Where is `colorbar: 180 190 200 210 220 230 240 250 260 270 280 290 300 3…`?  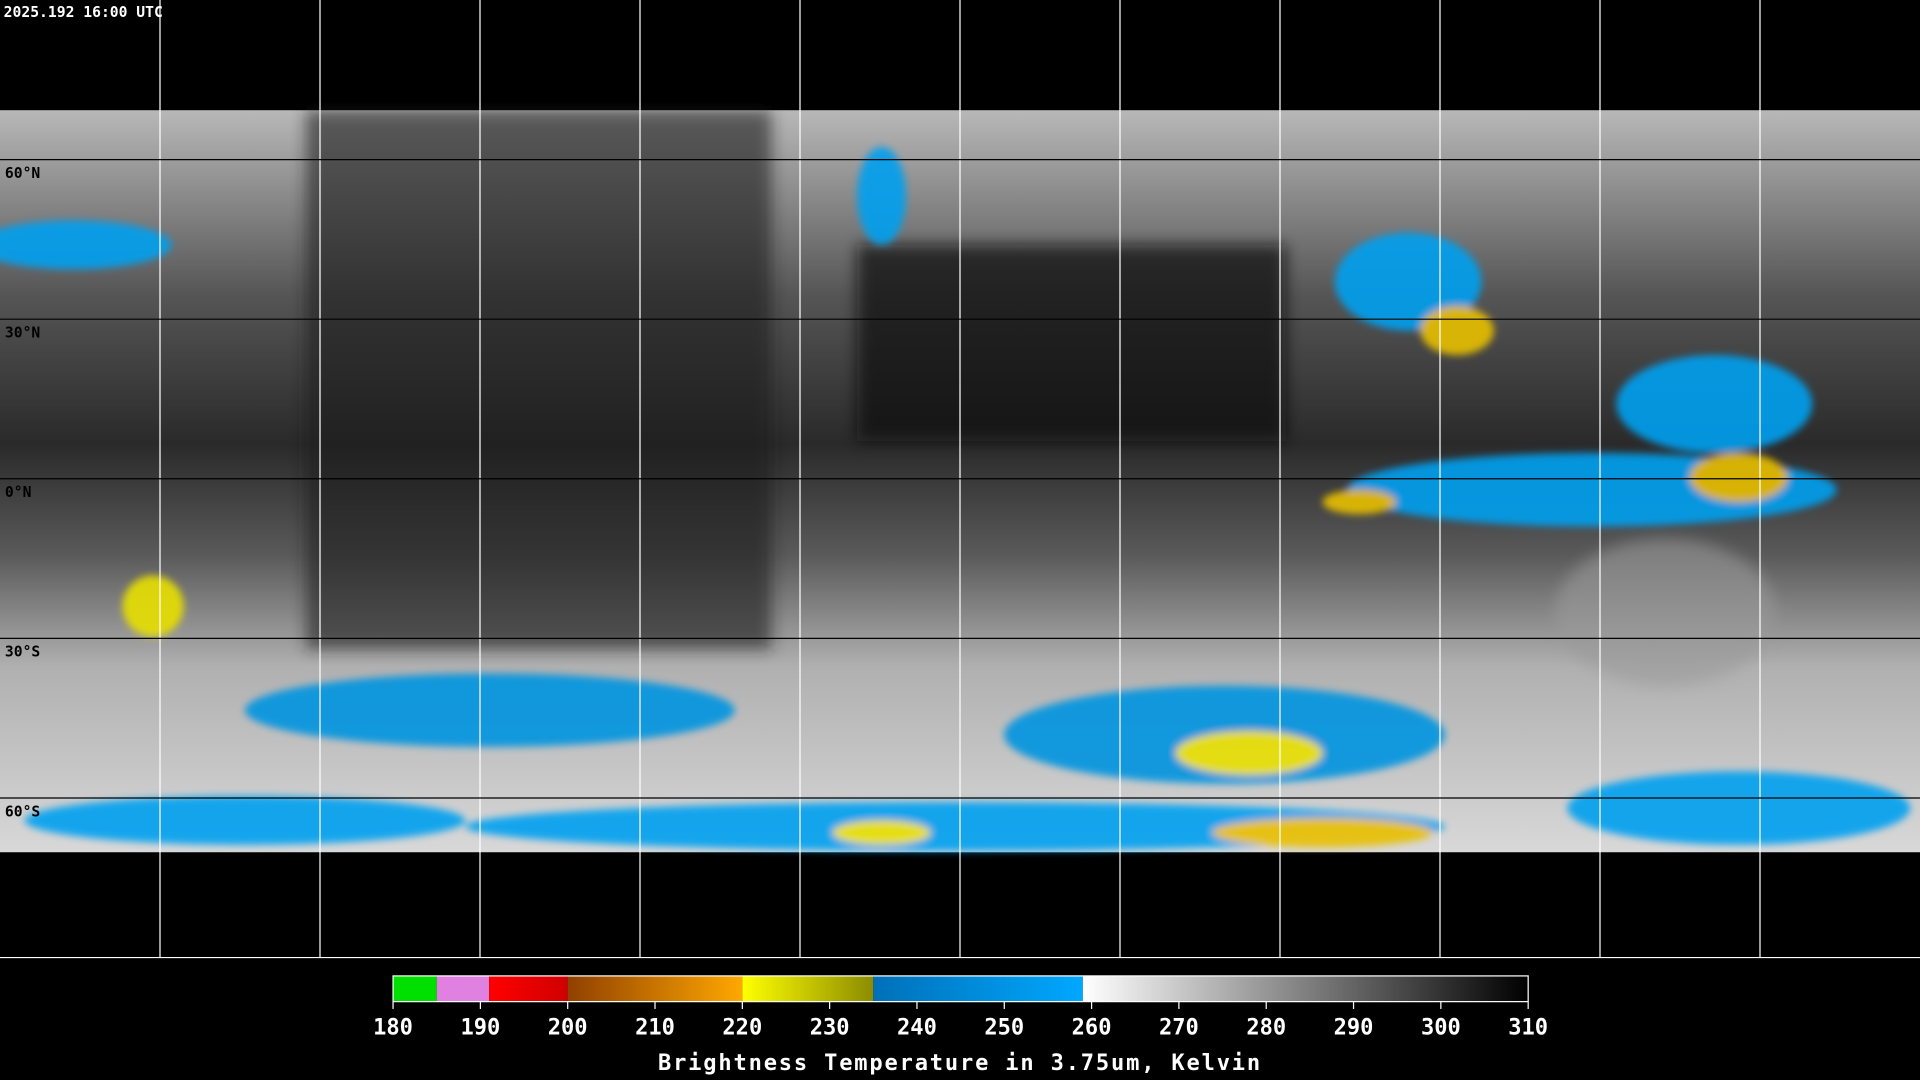
colorbar: 180 190 200 210 220 230 240 250 260 270 280 290 300 3… is located at coordinates (960, 1008).